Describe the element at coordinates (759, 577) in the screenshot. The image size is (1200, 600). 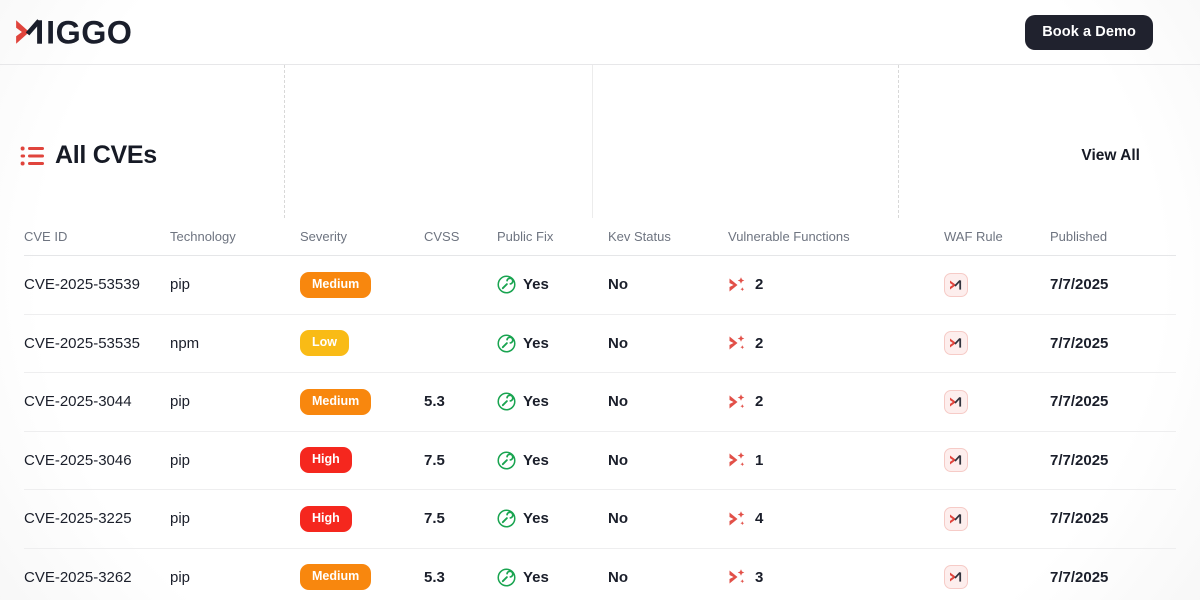
I see `vulnerable-functions-count: 3` at that location.